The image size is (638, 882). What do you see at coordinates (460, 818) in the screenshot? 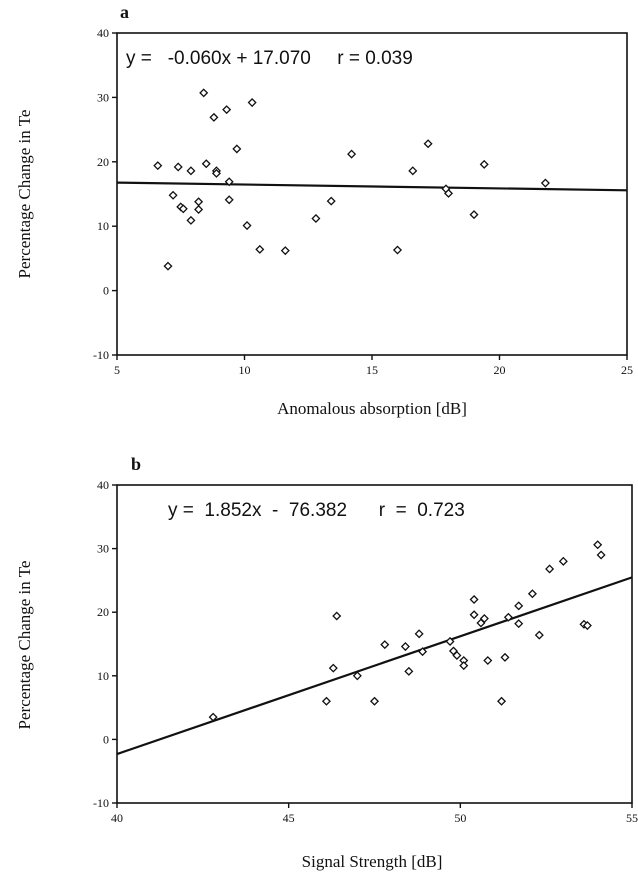
I see `x-tick-label: 50` at bounding box center [460, 818].